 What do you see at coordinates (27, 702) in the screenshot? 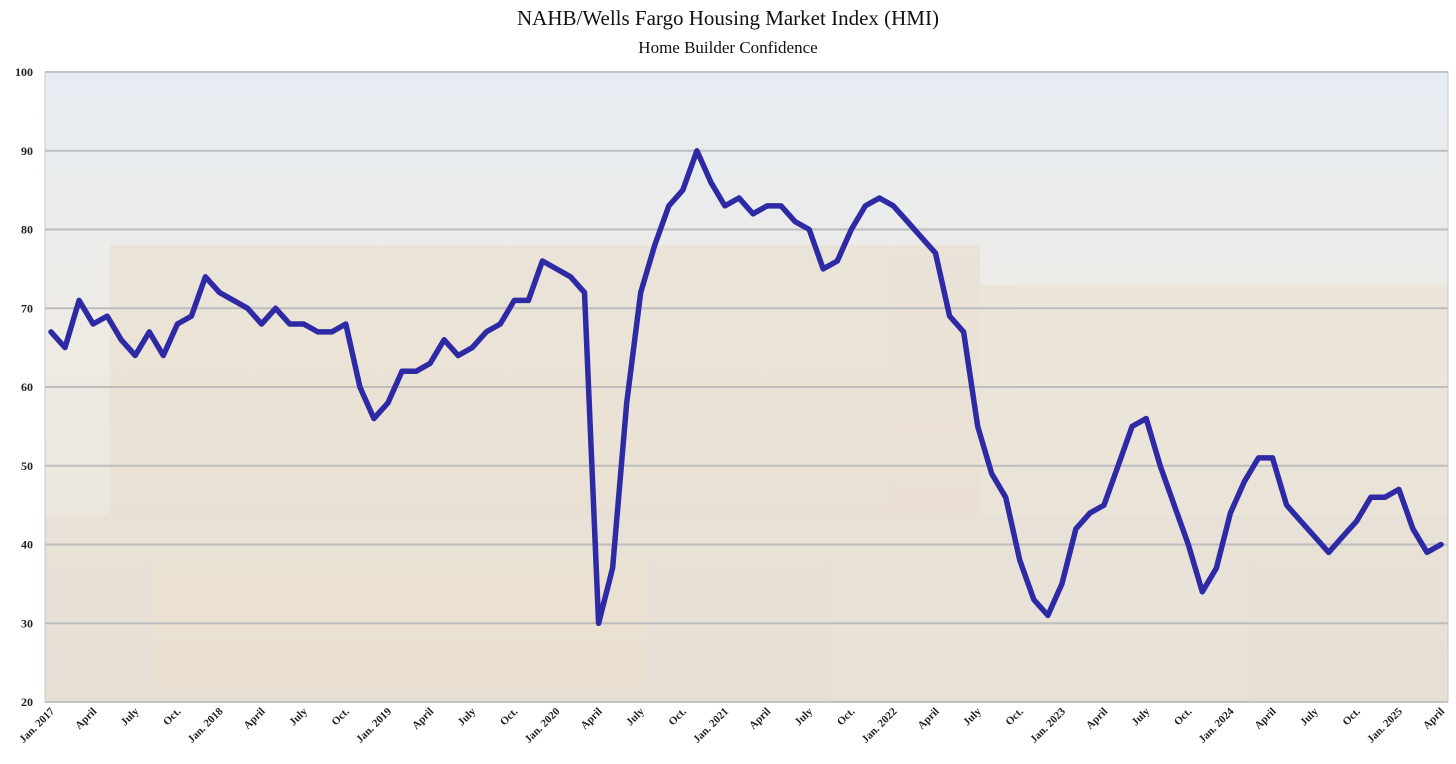
I see `y-tick-label: 20` at bounding box center [27, 702].